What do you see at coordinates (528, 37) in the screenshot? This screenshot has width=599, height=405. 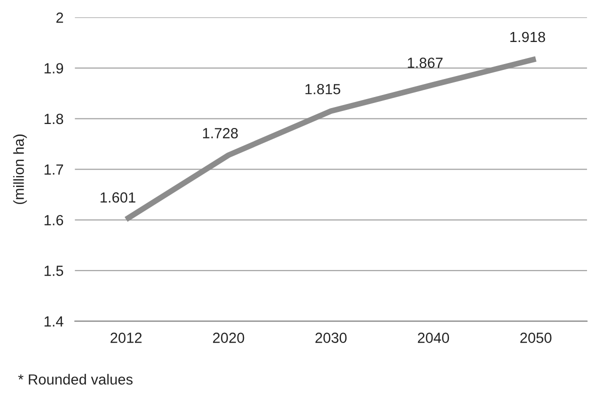 I see `data-label: 1.918` at bounding box center [528, 37].